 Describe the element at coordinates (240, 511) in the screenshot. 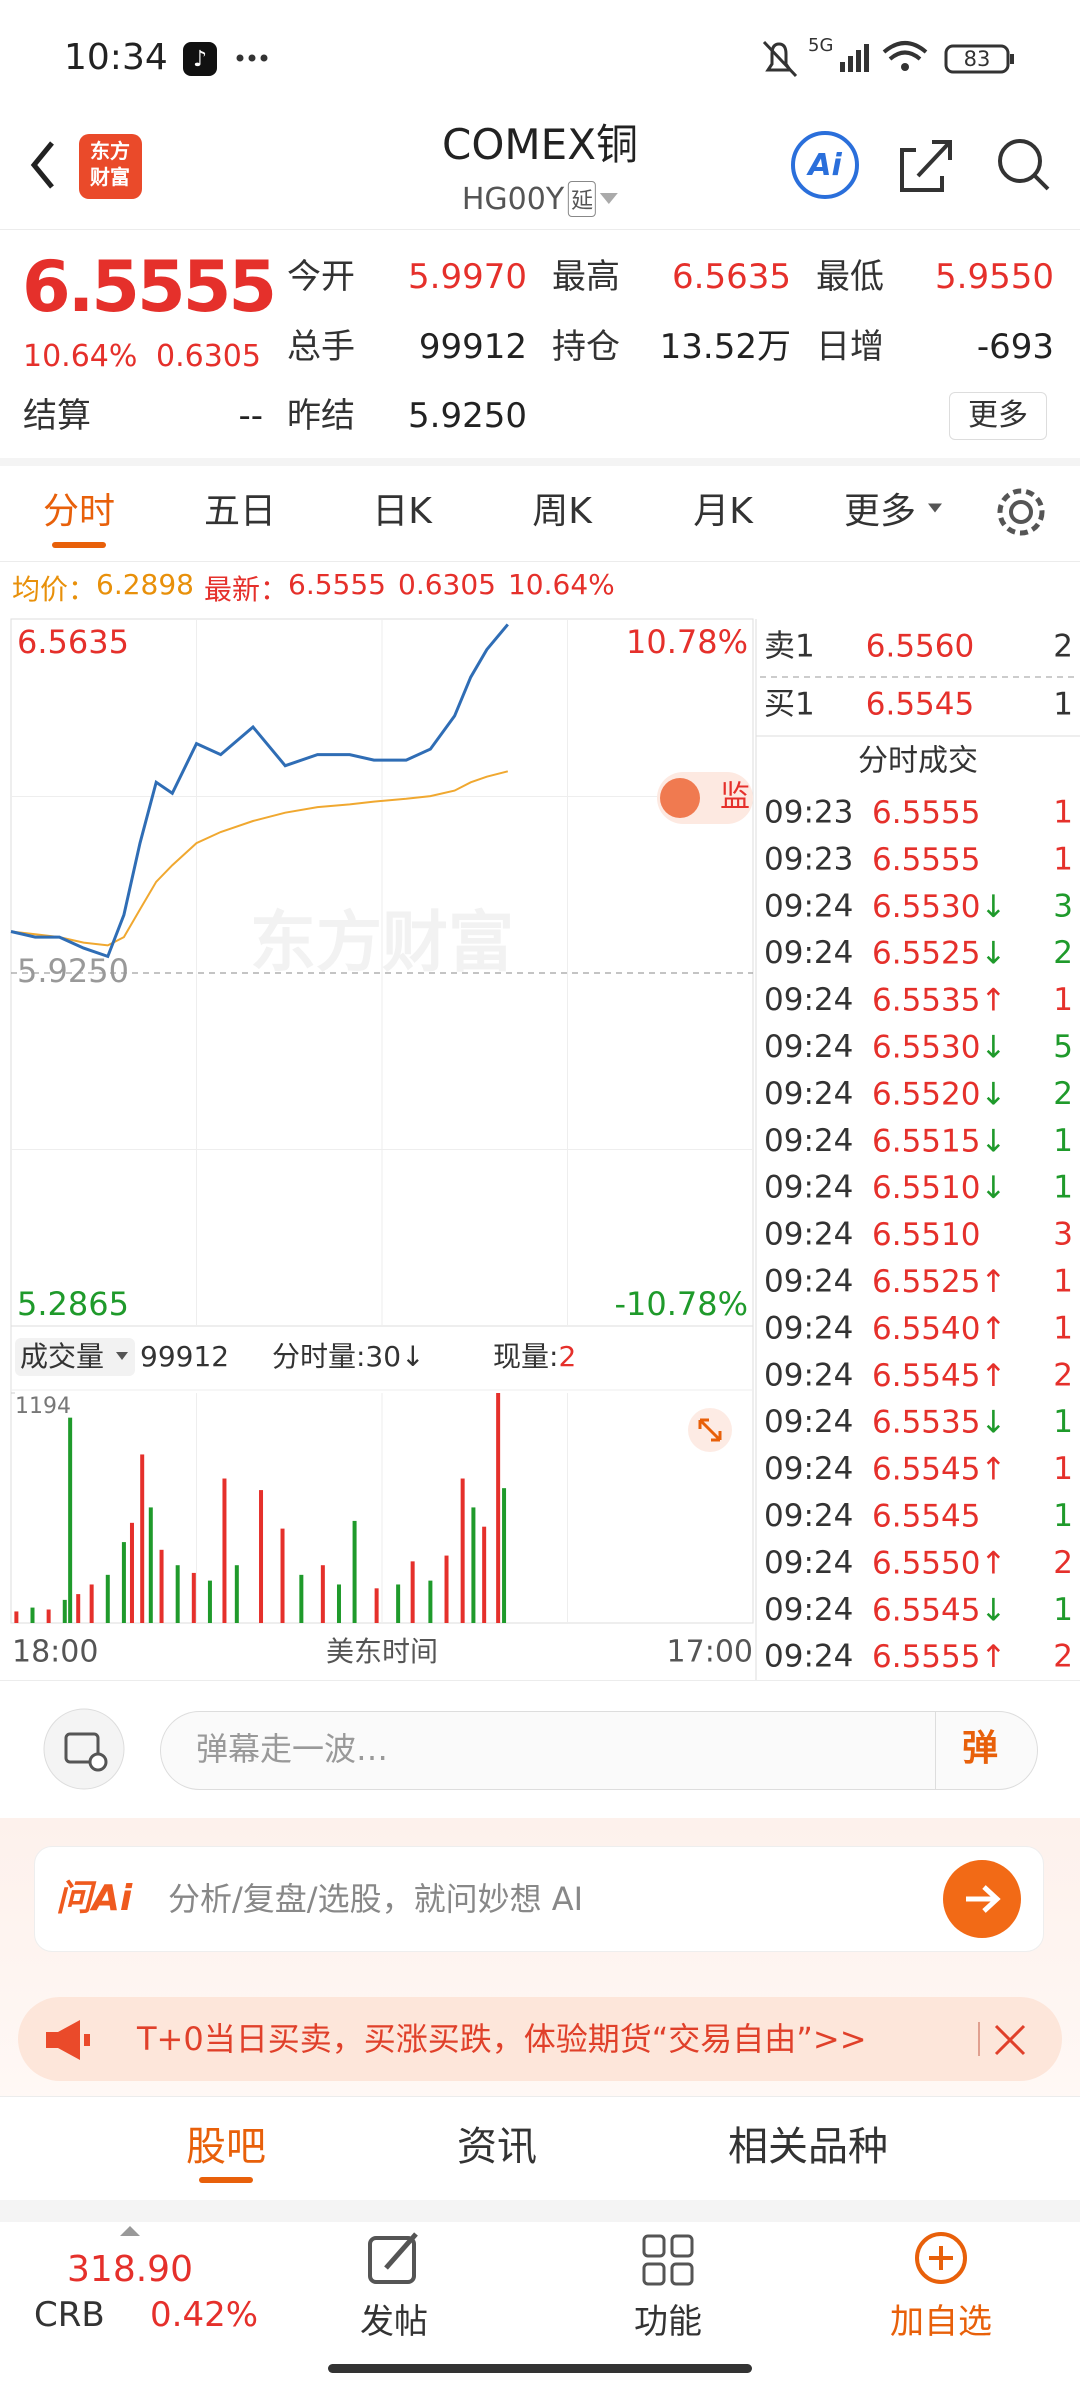

I see `tab: 五日` at that location.